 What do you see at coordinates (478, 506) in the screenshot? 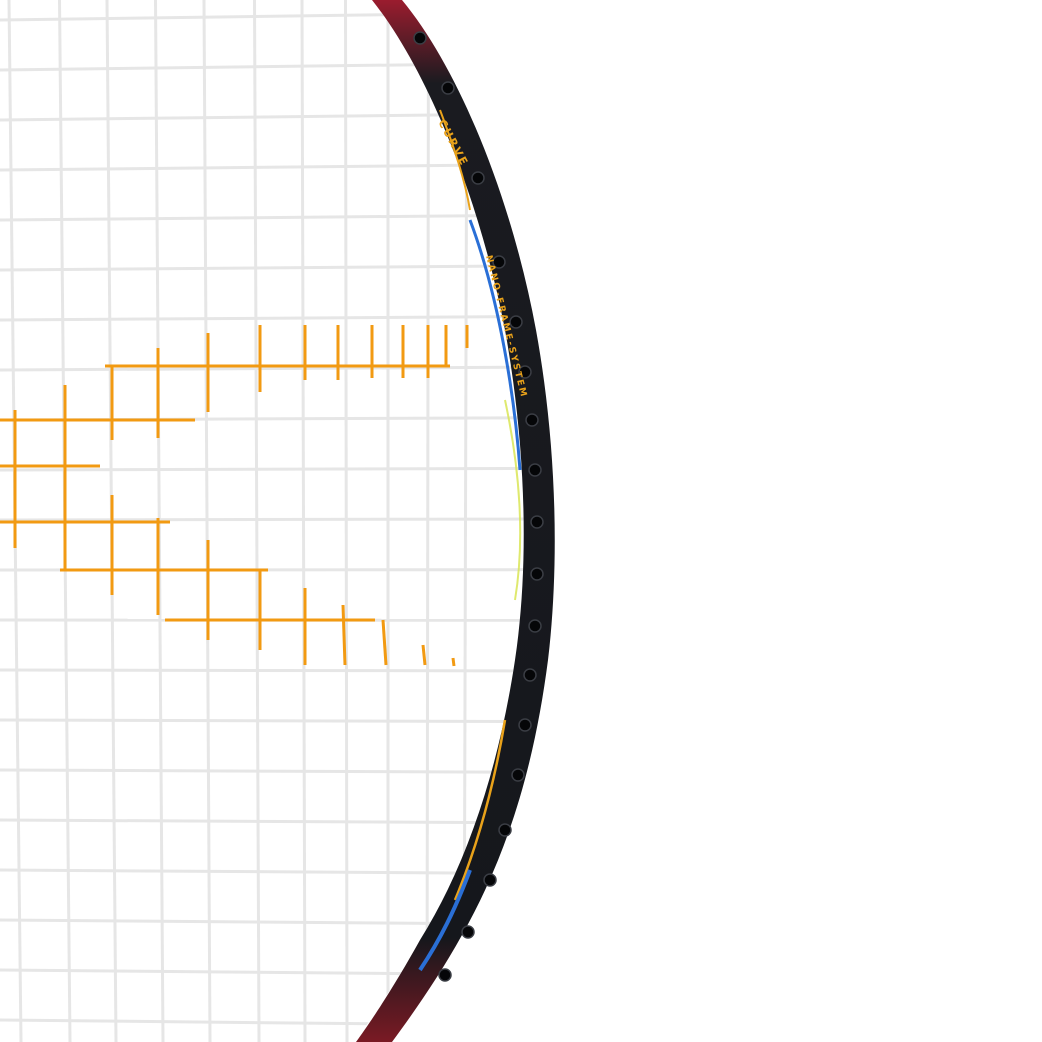
I see `grommet-holes` at bounding box center [478, 506].